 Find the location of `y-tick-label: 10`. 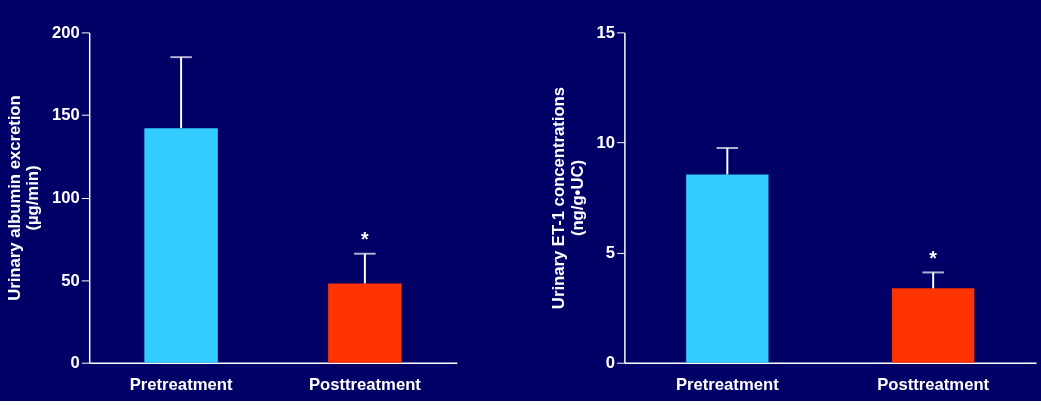

y-tick-label: 10 is located at coordinates (606, 142).